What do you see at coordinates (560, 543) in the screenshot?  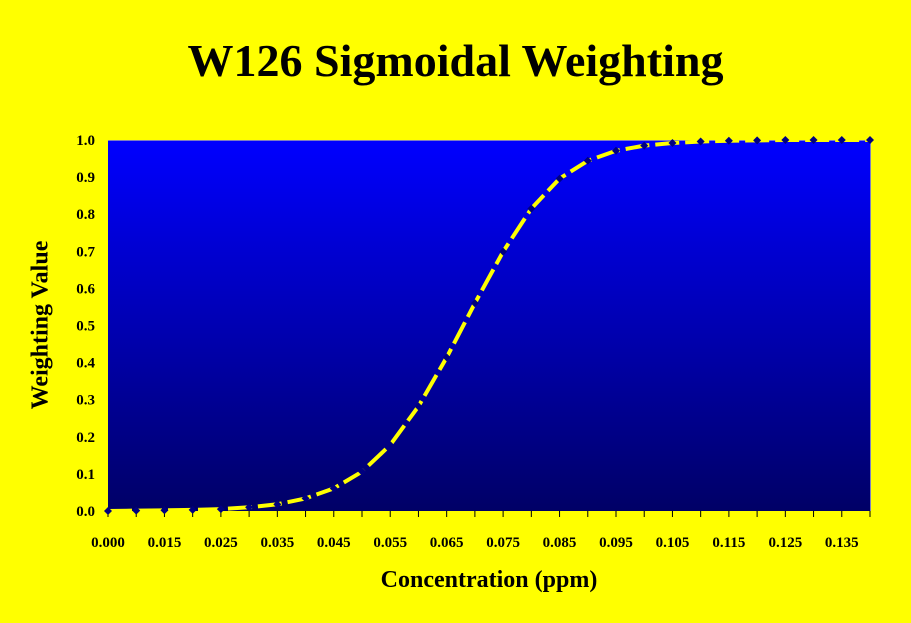 I see `x-tick-label: 0.085` at bounding box center [560, 543].